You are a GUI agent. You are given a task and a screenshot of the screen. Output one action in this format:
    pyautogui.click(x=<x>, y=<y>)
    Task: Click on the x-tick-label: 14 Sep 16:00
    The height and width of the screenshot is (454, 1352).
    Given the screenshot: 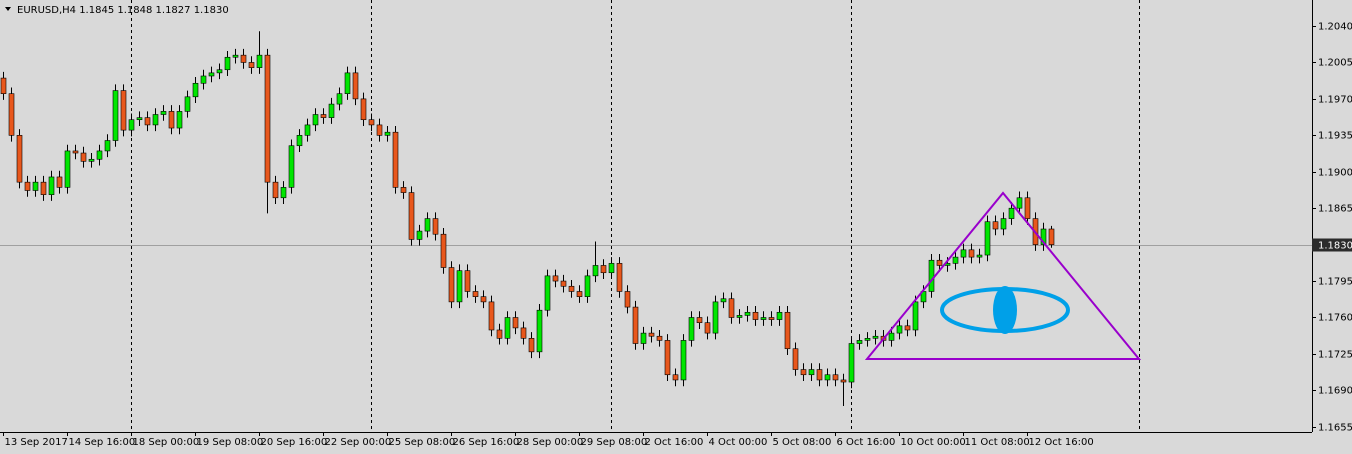 What is the action you would take?
    pyautogui.click(x=102, y=442)
    